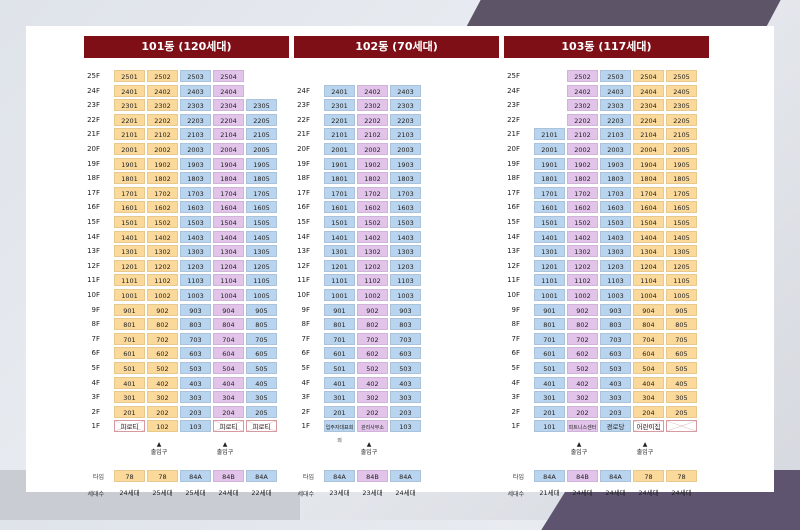 The width and height of the screenshot is (800, 530). What do you see at coordinates (162, 426) in the screenshot?
I see `unit-cell-1f: 102` at bounding box center [162, 426].